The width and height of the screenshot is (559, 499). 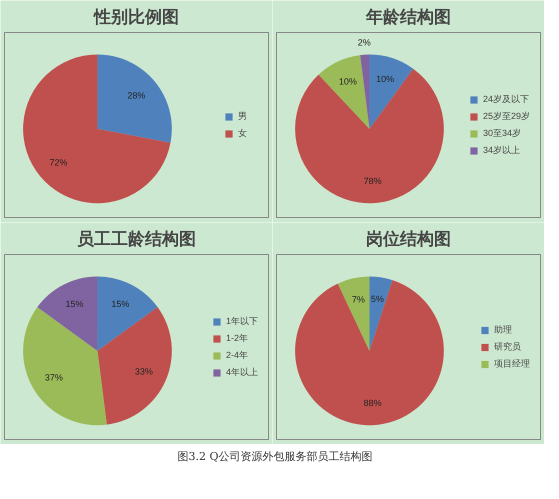 I want to click on legend-label: 4年以上, so click(x=242, y=372).